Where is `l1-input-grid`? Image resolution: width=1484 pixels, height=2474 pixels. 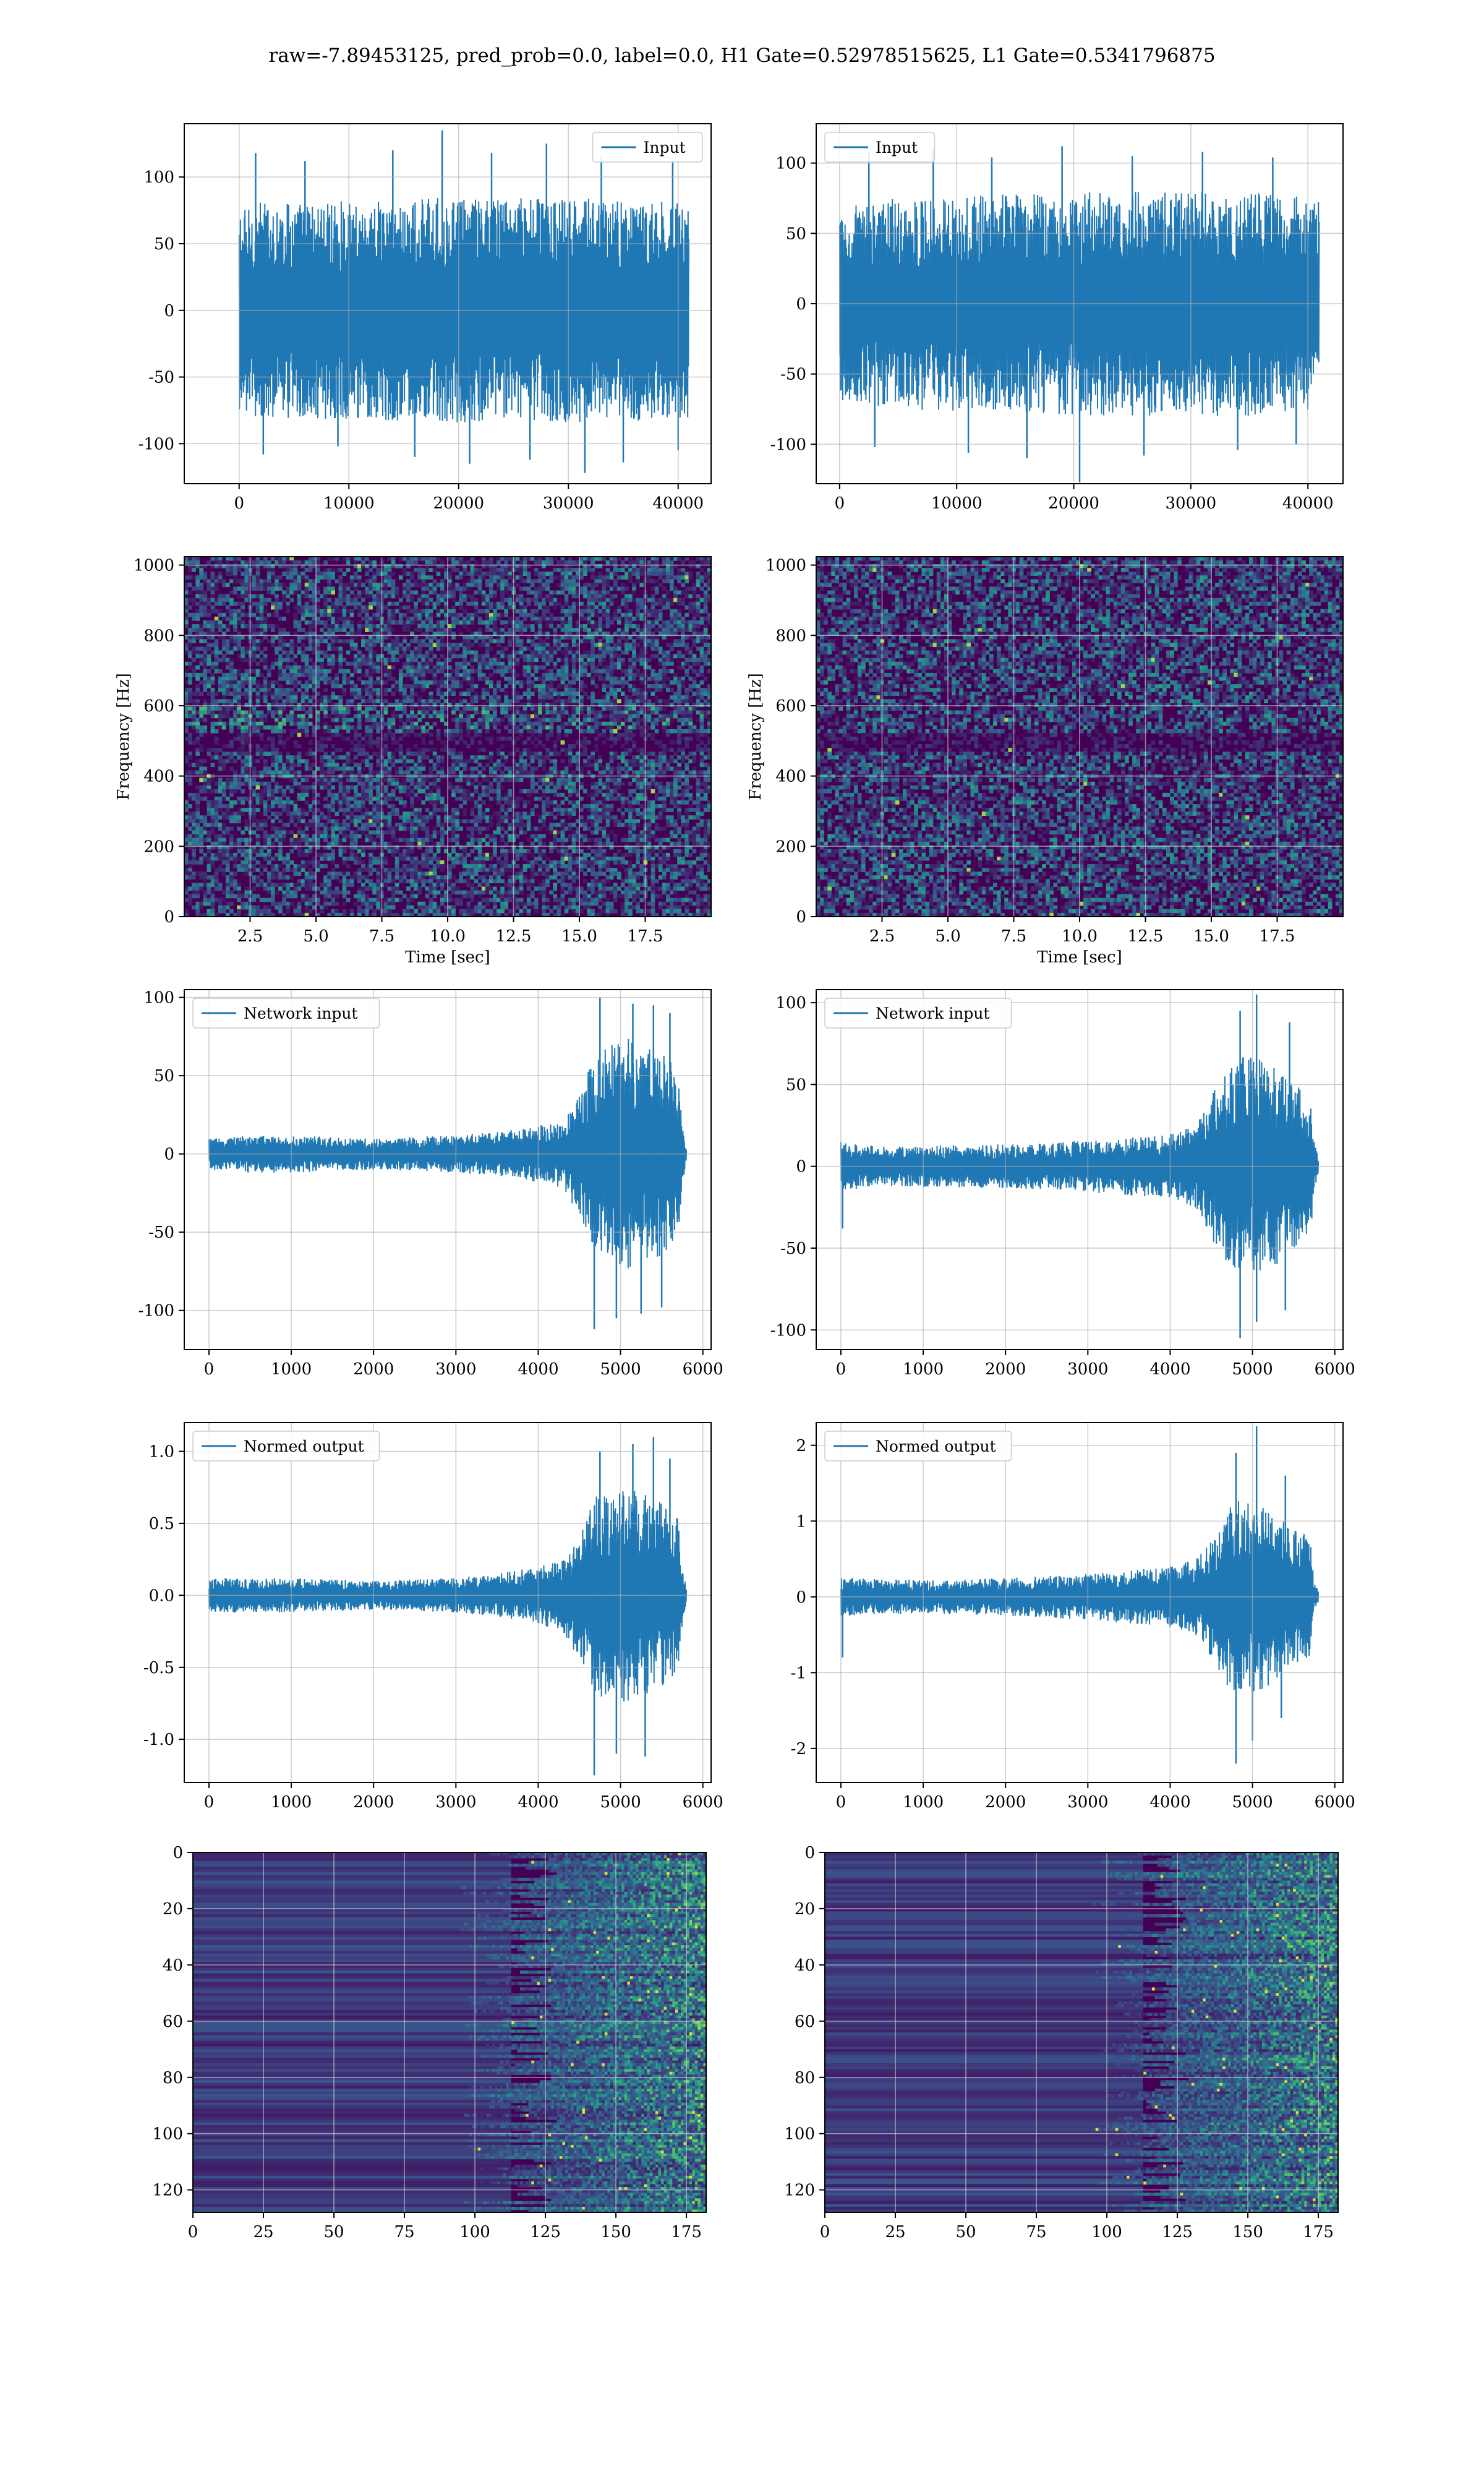 l1-input-grid is located at coordinates (1079, 304).